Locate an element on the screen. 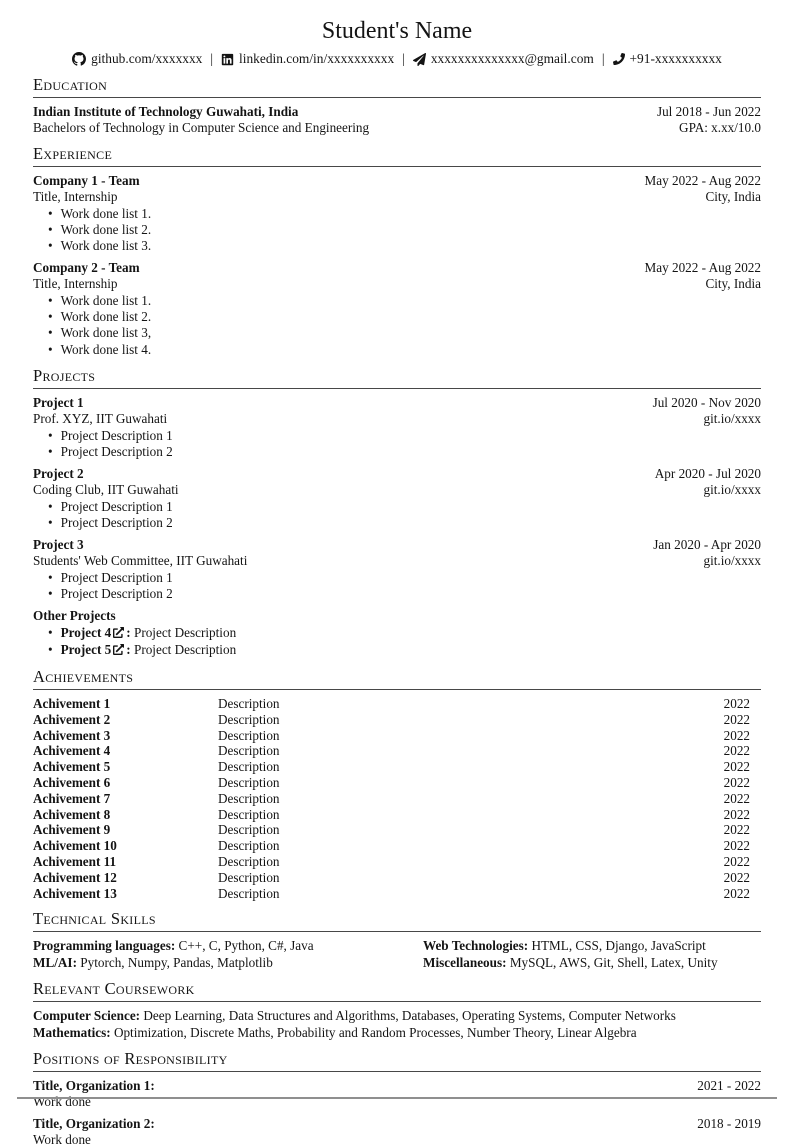 This screenshot has width=794, height=1148. other-project-description: Project Description is located at coordinates (185, 632).